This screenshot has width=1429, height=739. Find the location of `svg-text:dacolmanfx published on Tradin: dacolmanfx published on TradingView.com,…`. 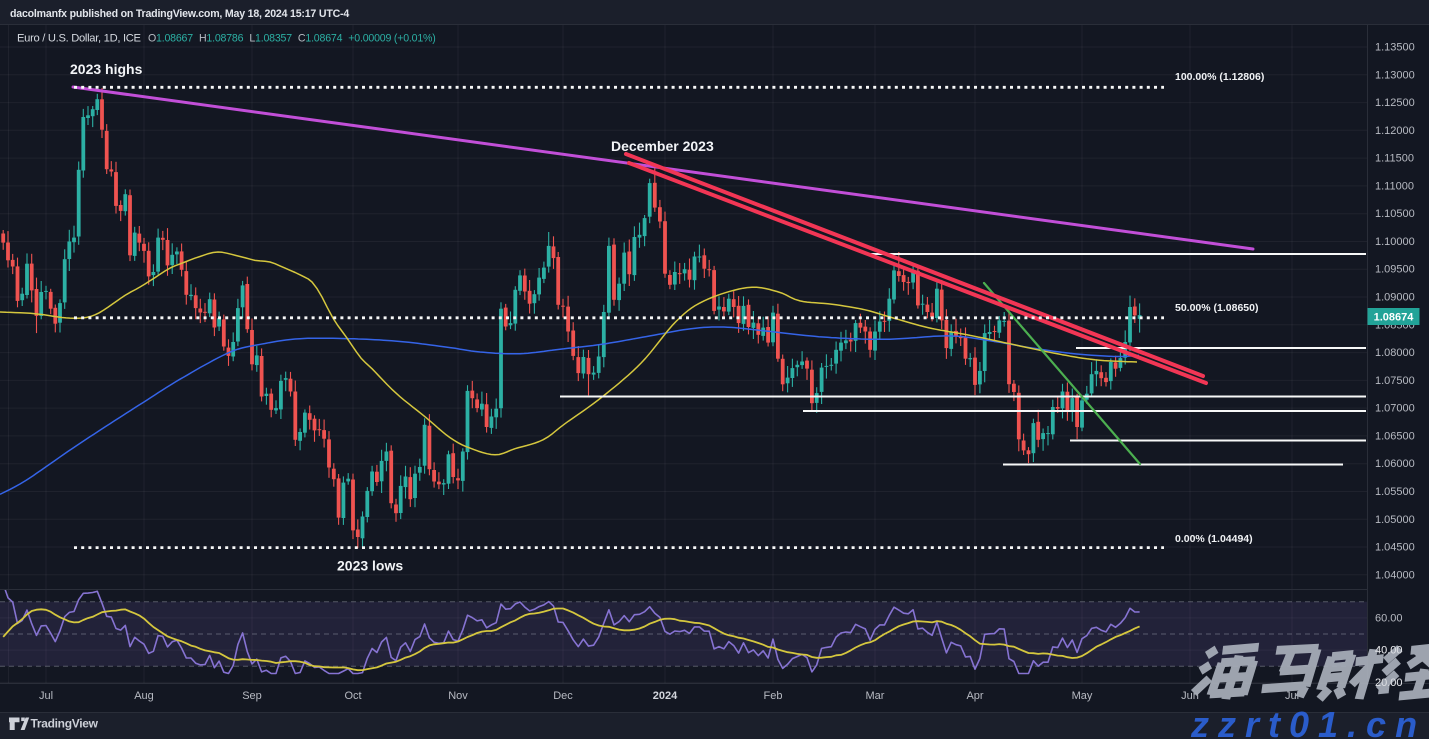

svg-text:dacolmanfx published on Tradin: dacolmanfx published on TradingView.com,… is located at coordinates (179, 14).